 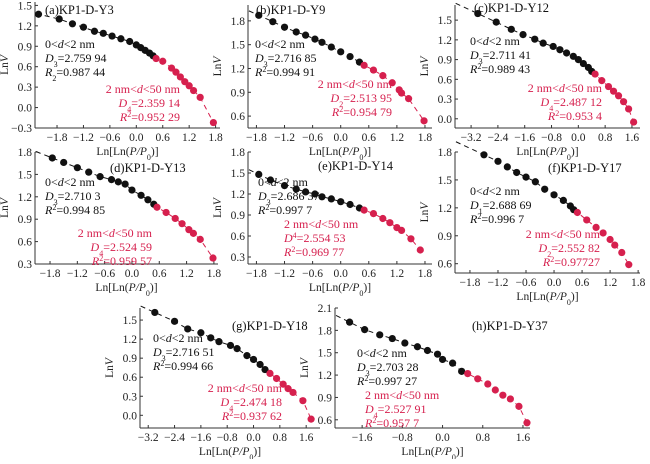 What do you see at coordinates (502, 219) in the screenshot?
I see `micropore-r-squared-value: =0.996 7` at bounding box center [502, 219].